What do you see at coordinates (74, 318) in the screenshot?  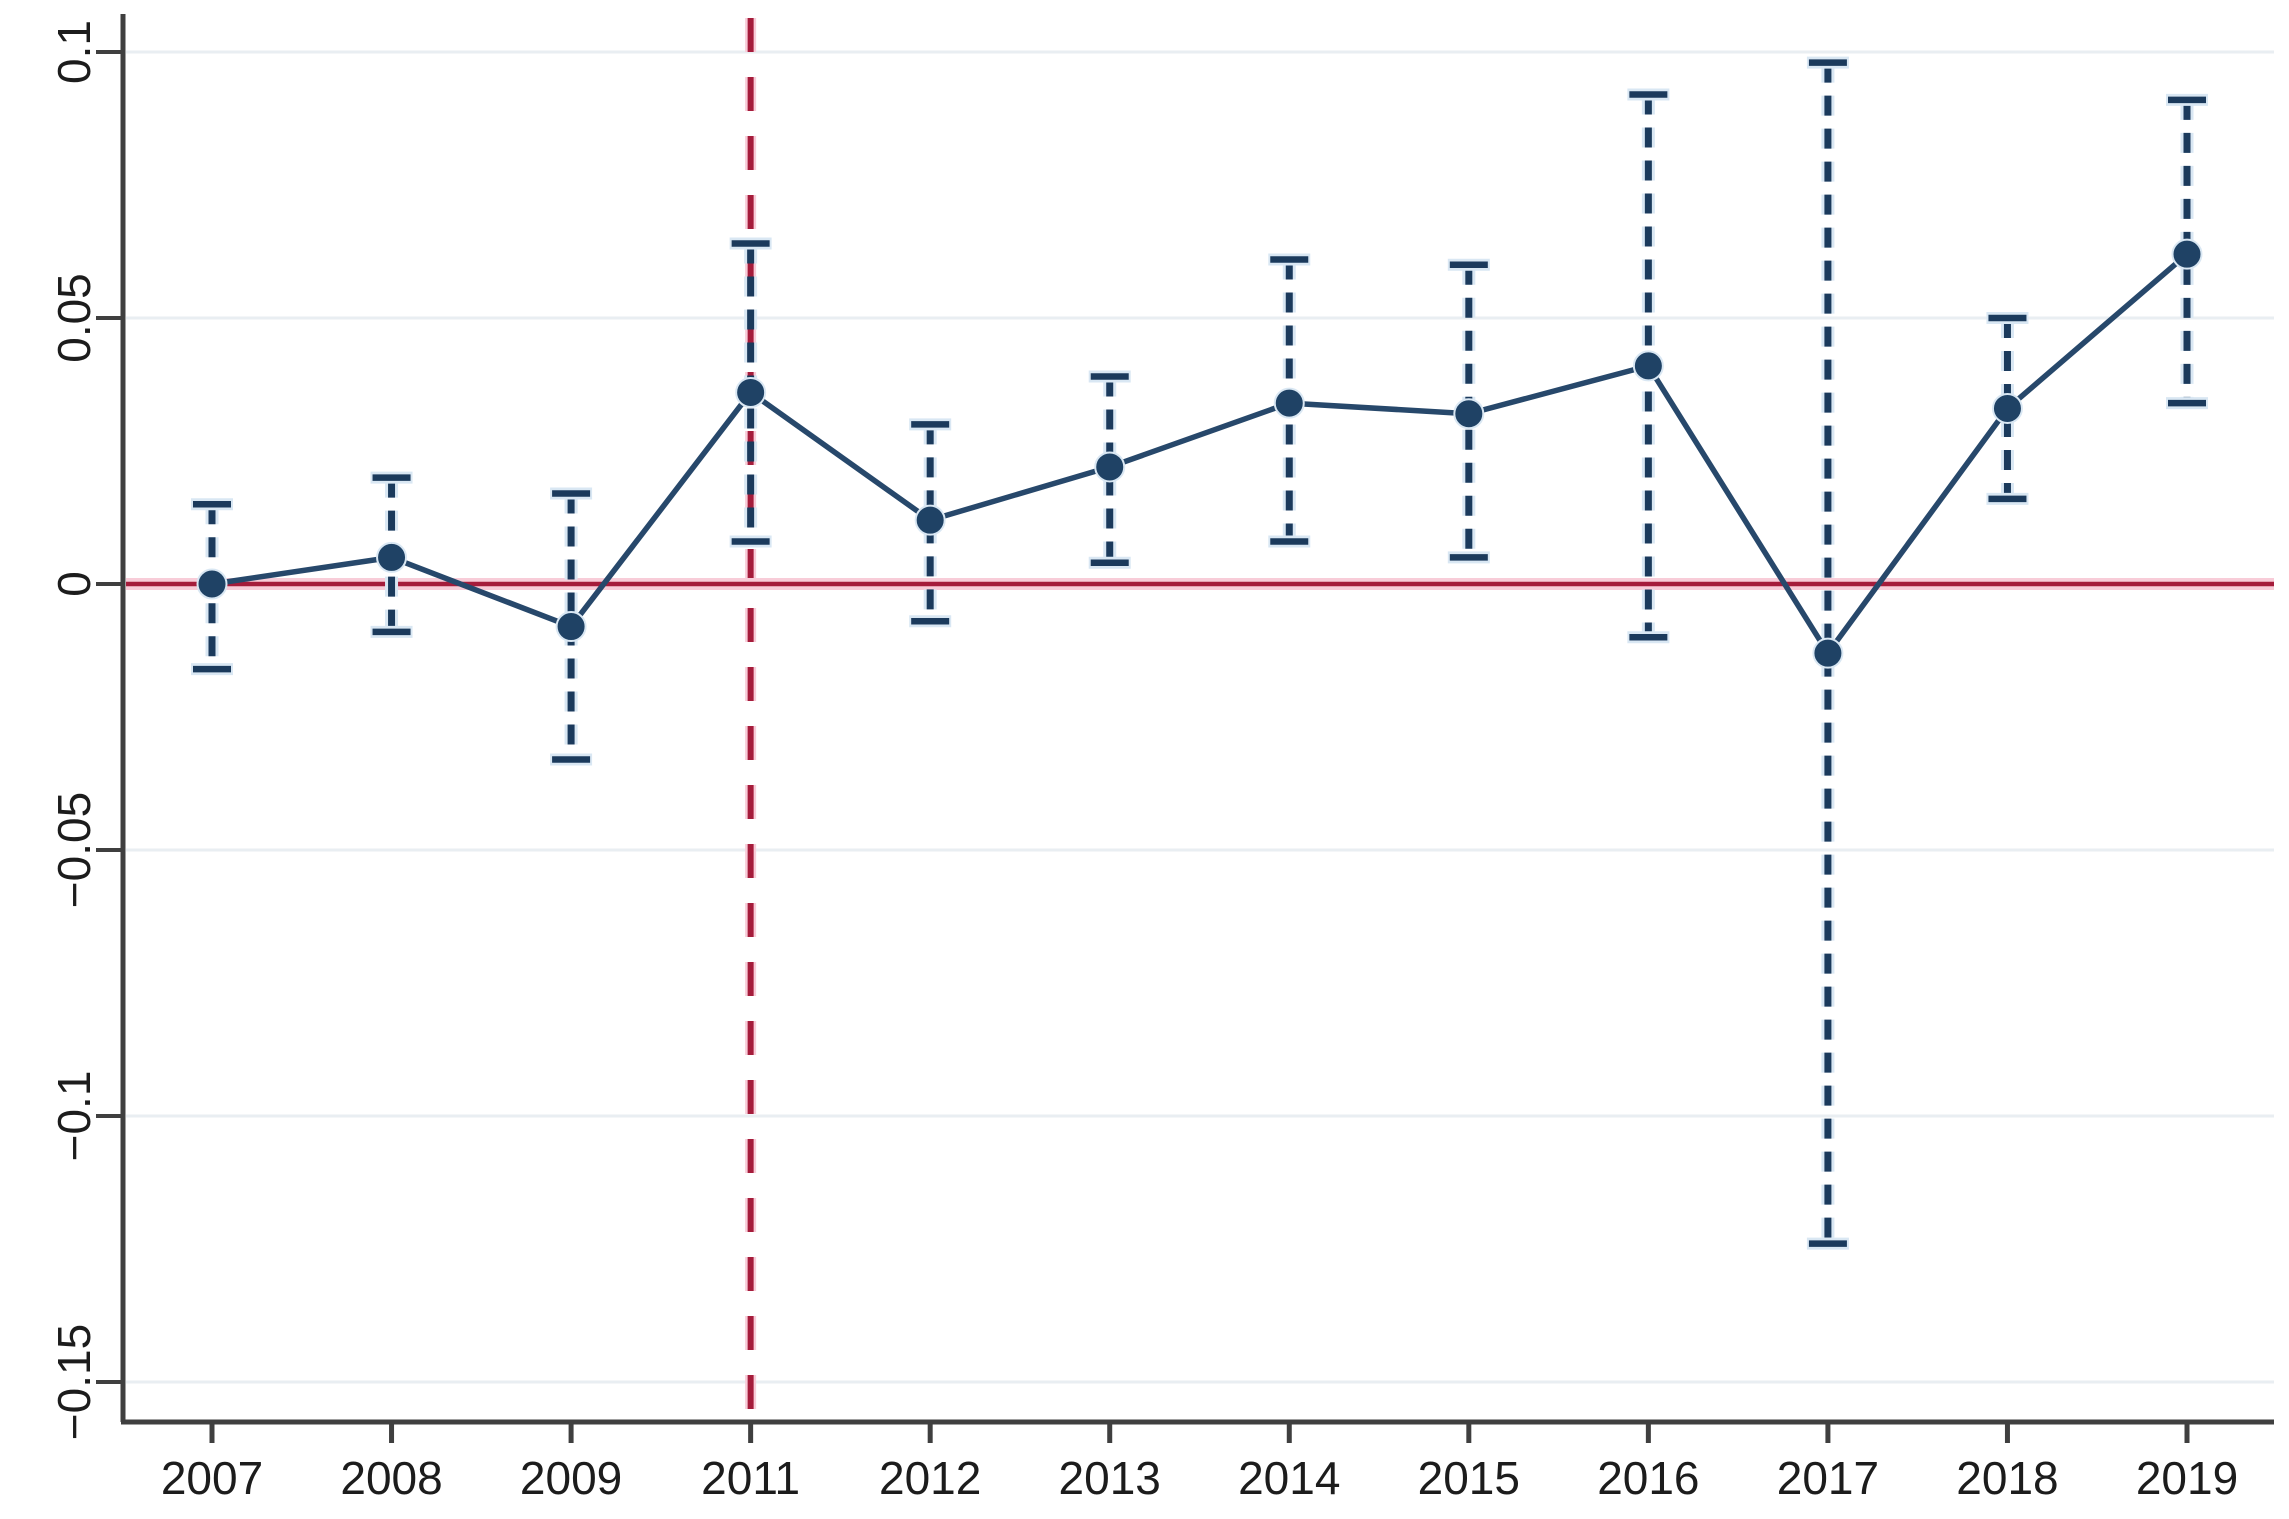 I see `y-tick-label: 0.05` at bounding box center [74, 318].